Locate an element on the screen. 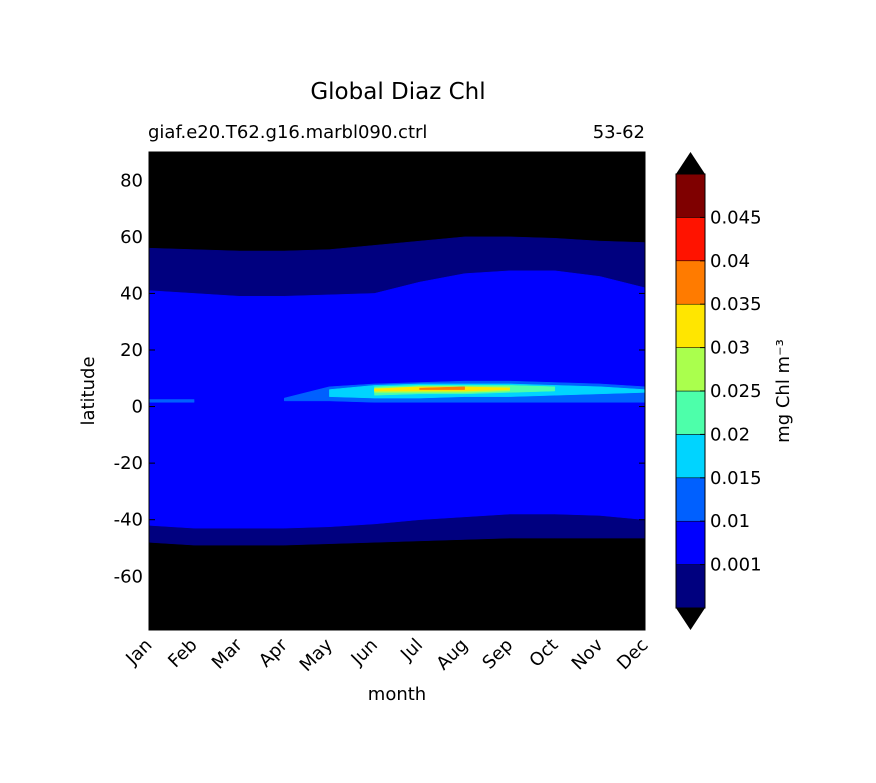  colorbar-tick-label: 0.025 is located at coordinates (736, 391).